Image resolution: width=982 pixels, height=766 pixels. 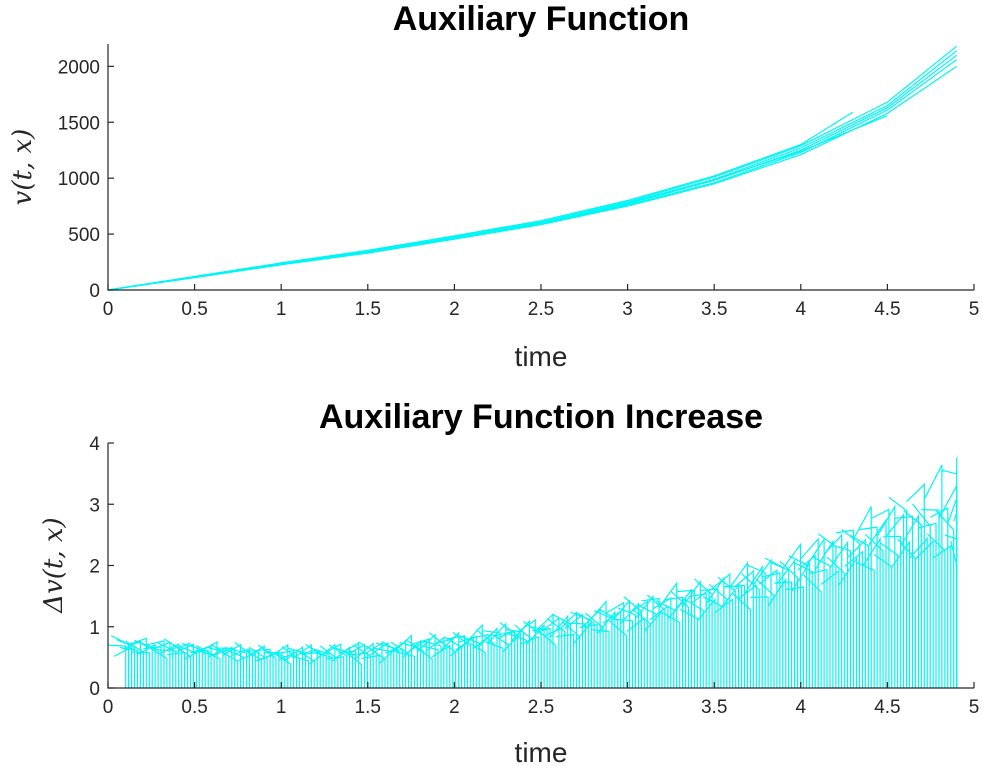 What do you see at coordinates (94, 628) in the screenshot?
I see `y-tick-label: 1` at bounding box center [94, 628].